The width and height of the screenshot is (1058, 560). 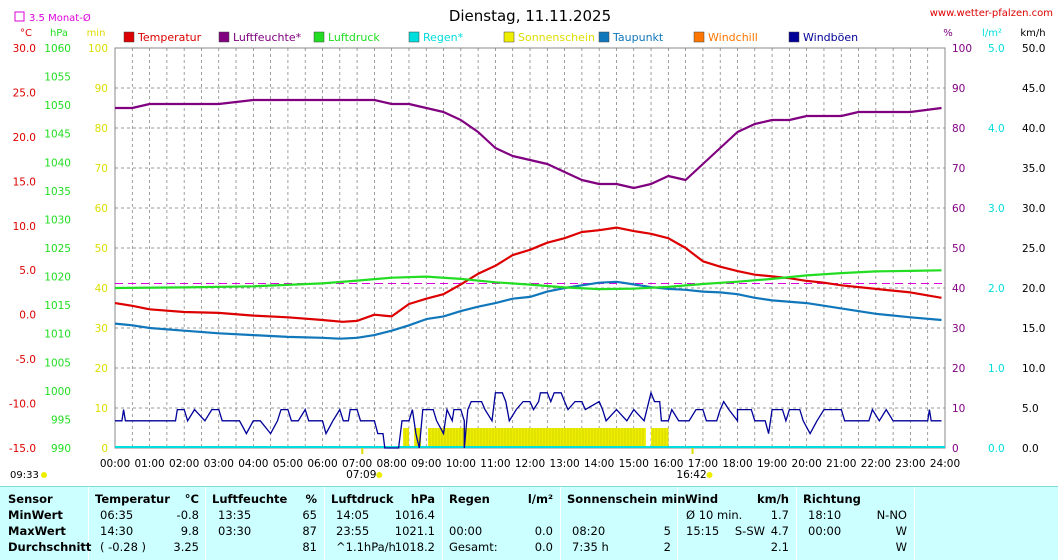 What do you see at coordinates (901, 547) in the screenshot?
I see `table-cell: W` at bounding box center [901, 547].